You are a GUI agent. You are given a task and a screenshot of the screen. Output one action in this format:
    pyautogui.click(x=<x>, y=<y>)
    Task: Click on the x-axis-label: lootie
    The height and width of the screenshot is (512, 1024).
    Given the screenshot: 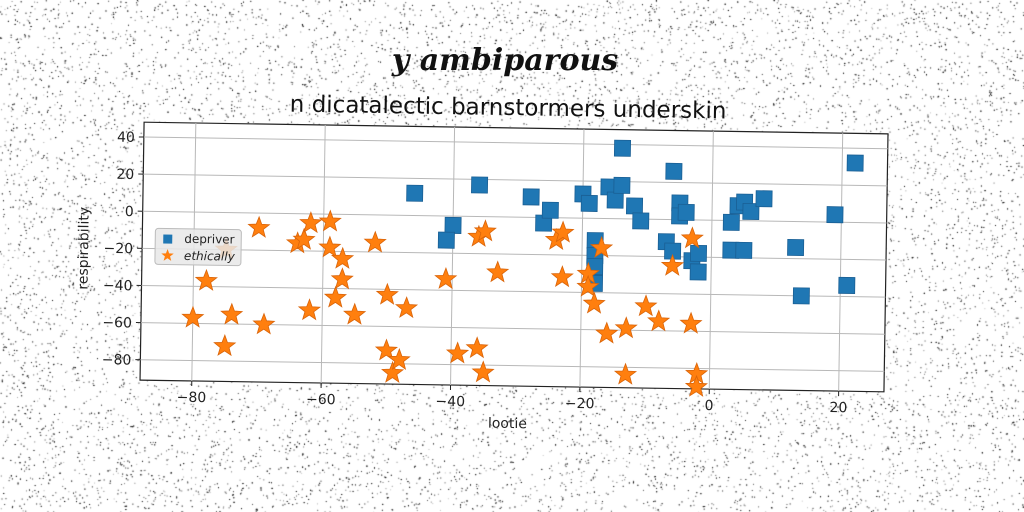 What is the action you would take?
    pyautogui.click(x=507, y=424)
    